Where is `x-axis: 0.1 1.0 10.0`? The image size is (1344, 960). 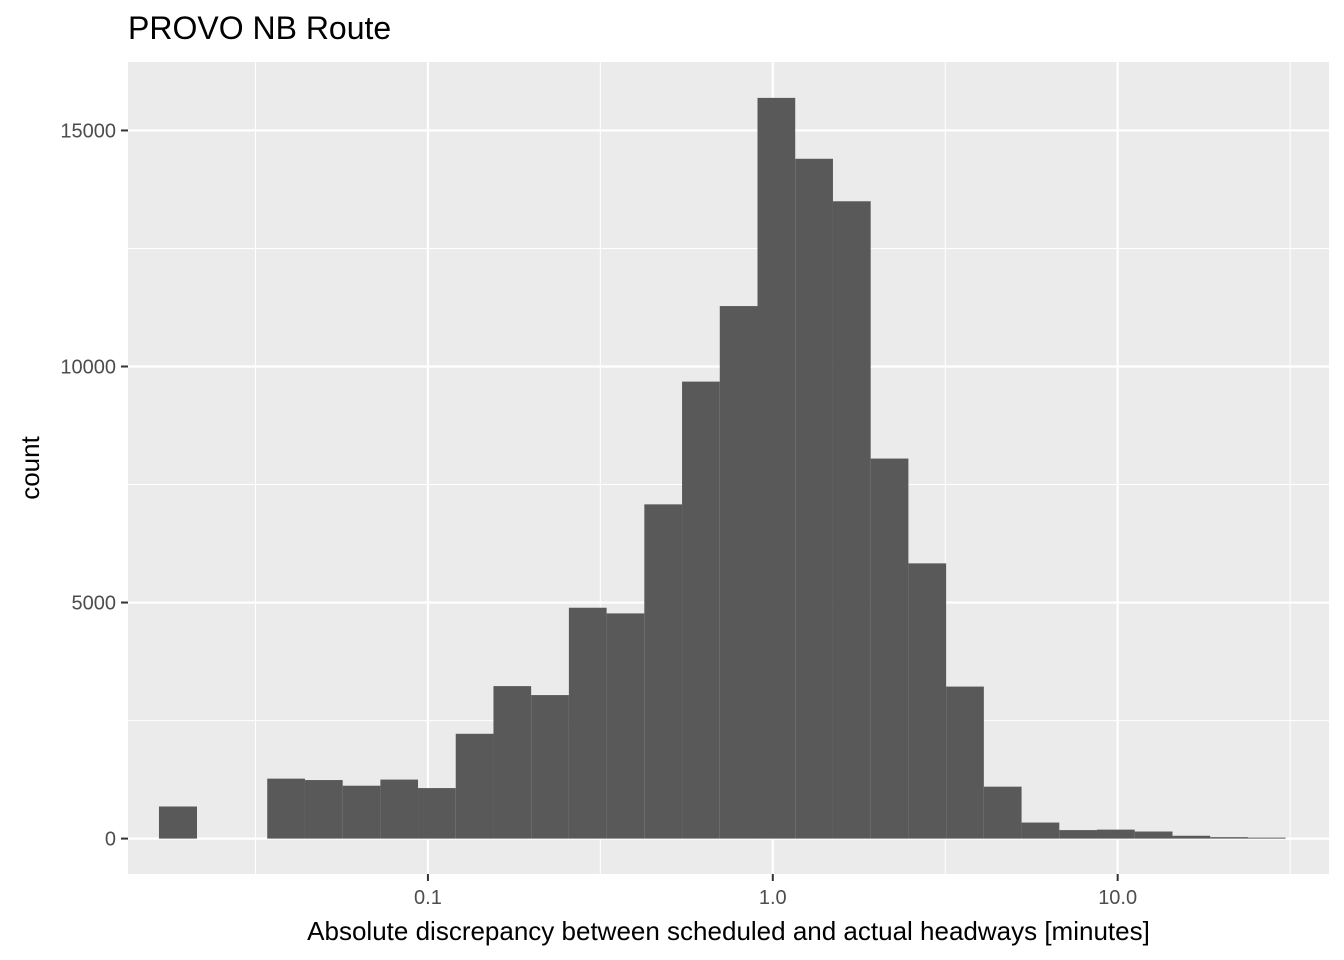
x-axis: 0.1 1.0 10.0 is located at coordinates (775, 891).